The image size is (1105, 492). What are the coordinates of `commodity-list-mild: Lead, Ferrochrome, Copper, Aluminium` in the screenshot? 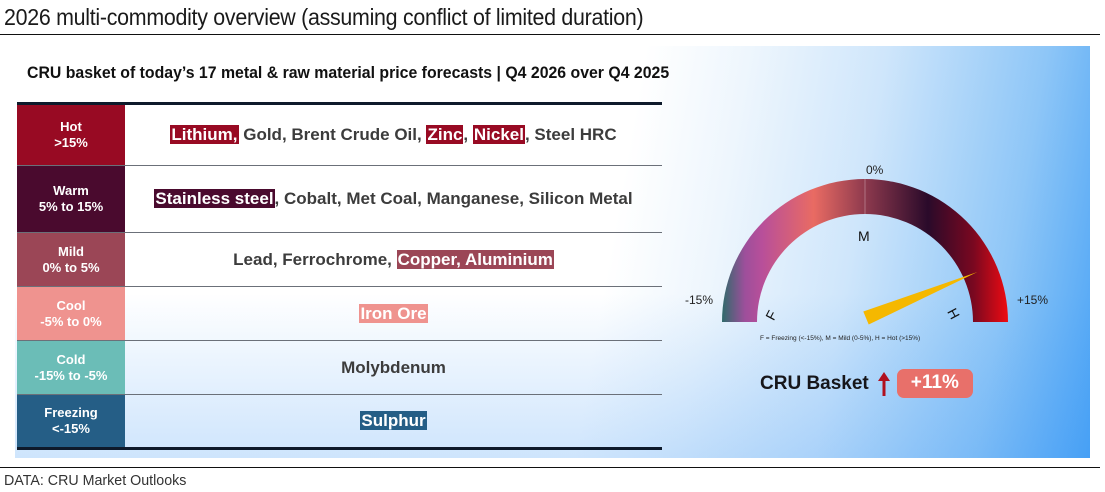 It's located at (393, 259).